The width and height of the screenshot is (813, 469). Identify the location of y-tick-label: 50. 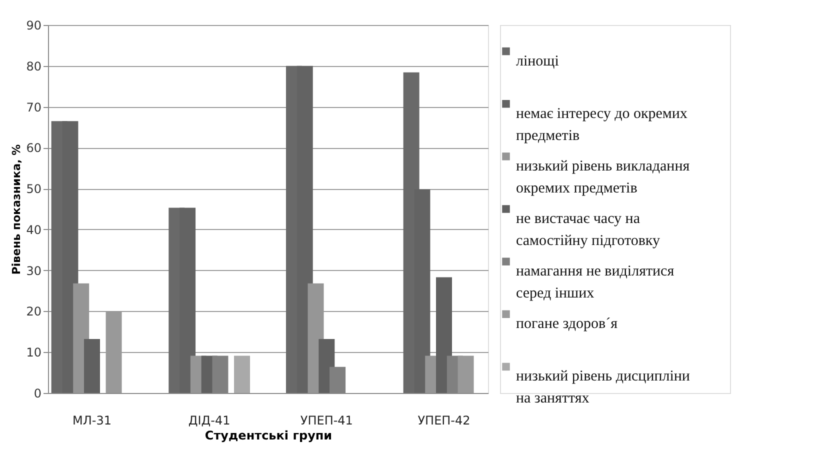
(34, 189).